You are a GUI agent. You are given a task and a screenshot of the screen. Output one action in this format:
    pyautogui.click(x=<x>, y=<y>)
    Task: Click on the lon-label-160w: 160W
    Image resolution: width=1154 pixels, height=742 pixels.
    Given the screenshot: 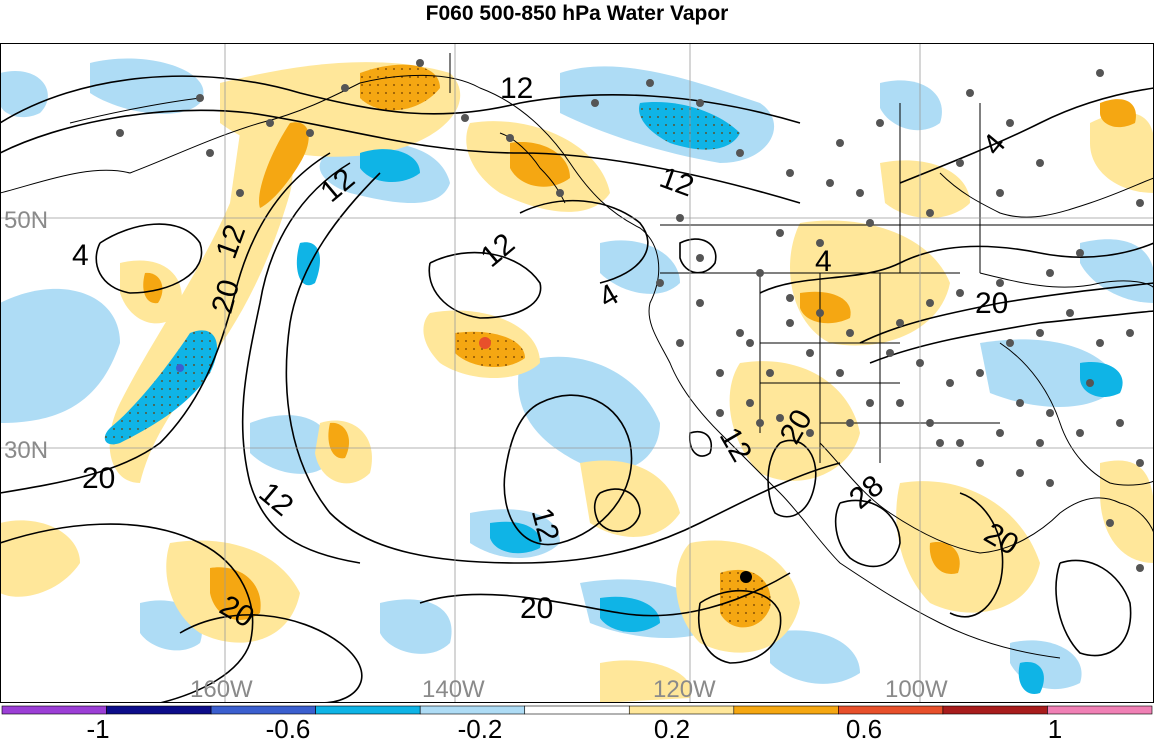 What is the action you would take?
    pyautogui.click(x=221, y=689)
    